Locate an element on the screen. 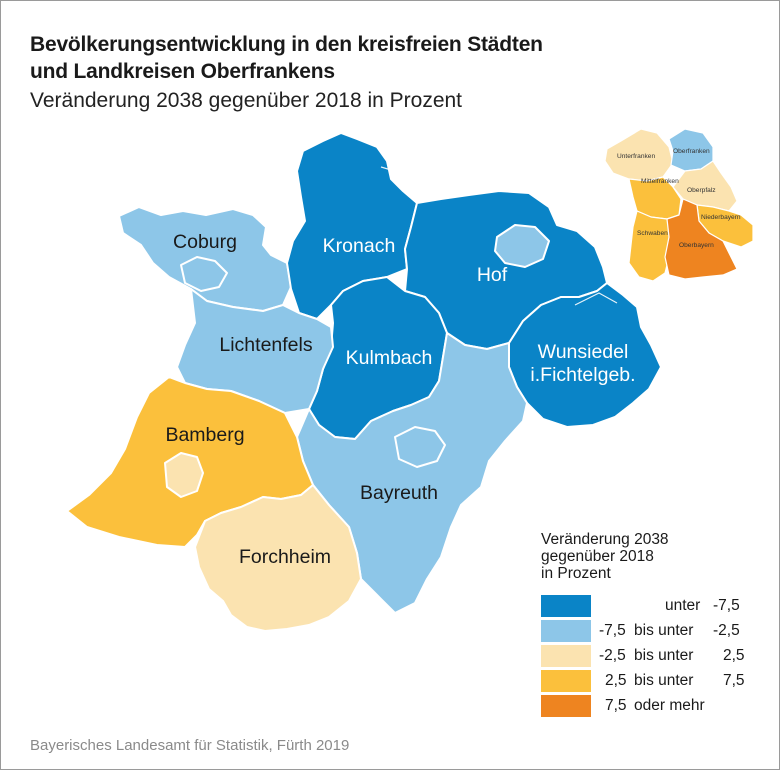 This screenshot has height=770, width=780. label-kulmbach: Kulmbach is located at coordinates (389, 358).